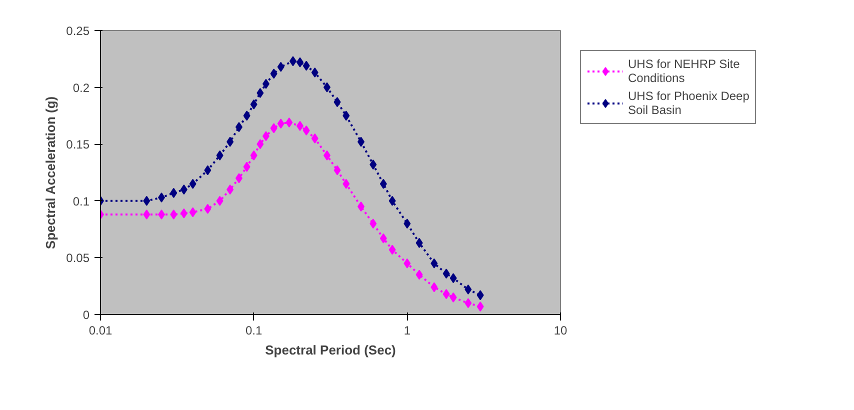 Image resolution: width=854 pixels, height=410 pixels. What do you see at coordinates (81, 201) in the screenshot?
I see `y-tick-label: 0.1` at bounding box center [81, 201].